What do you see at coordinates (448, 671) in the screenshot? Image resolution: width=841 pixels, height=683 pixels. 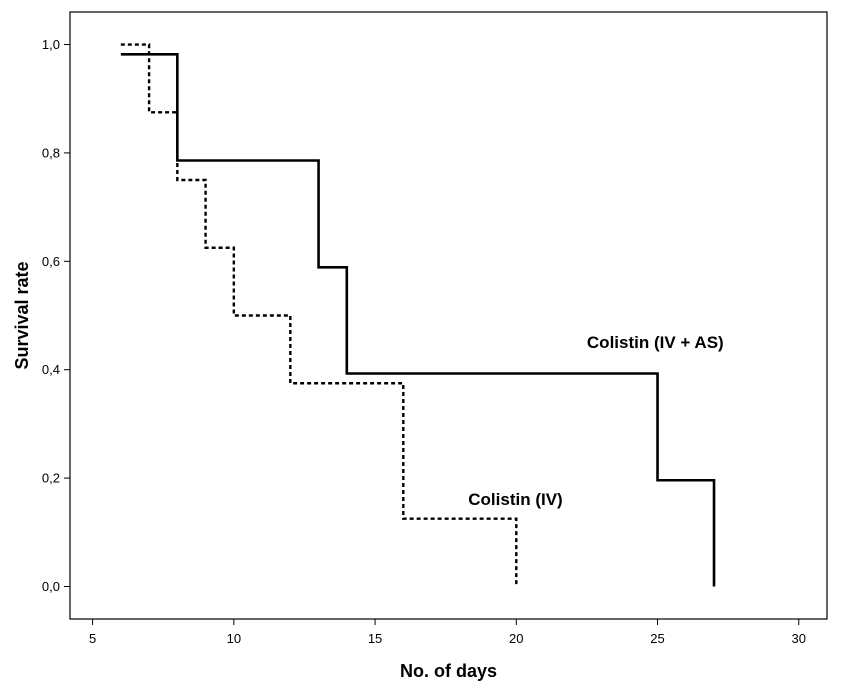 I see `x-axis-title: No. of days` at bounding box center [448, 671].